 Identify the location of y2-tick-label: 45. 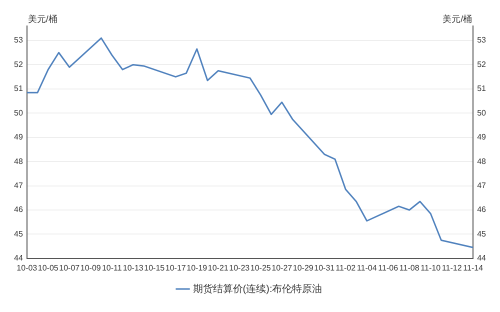
(482, 233).